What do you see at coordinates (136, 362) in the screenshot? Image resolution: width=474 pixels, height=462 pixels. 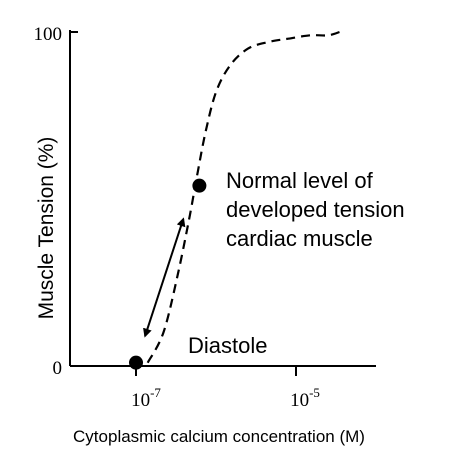 I see `diastole-point` at bounding box center [136, 362].